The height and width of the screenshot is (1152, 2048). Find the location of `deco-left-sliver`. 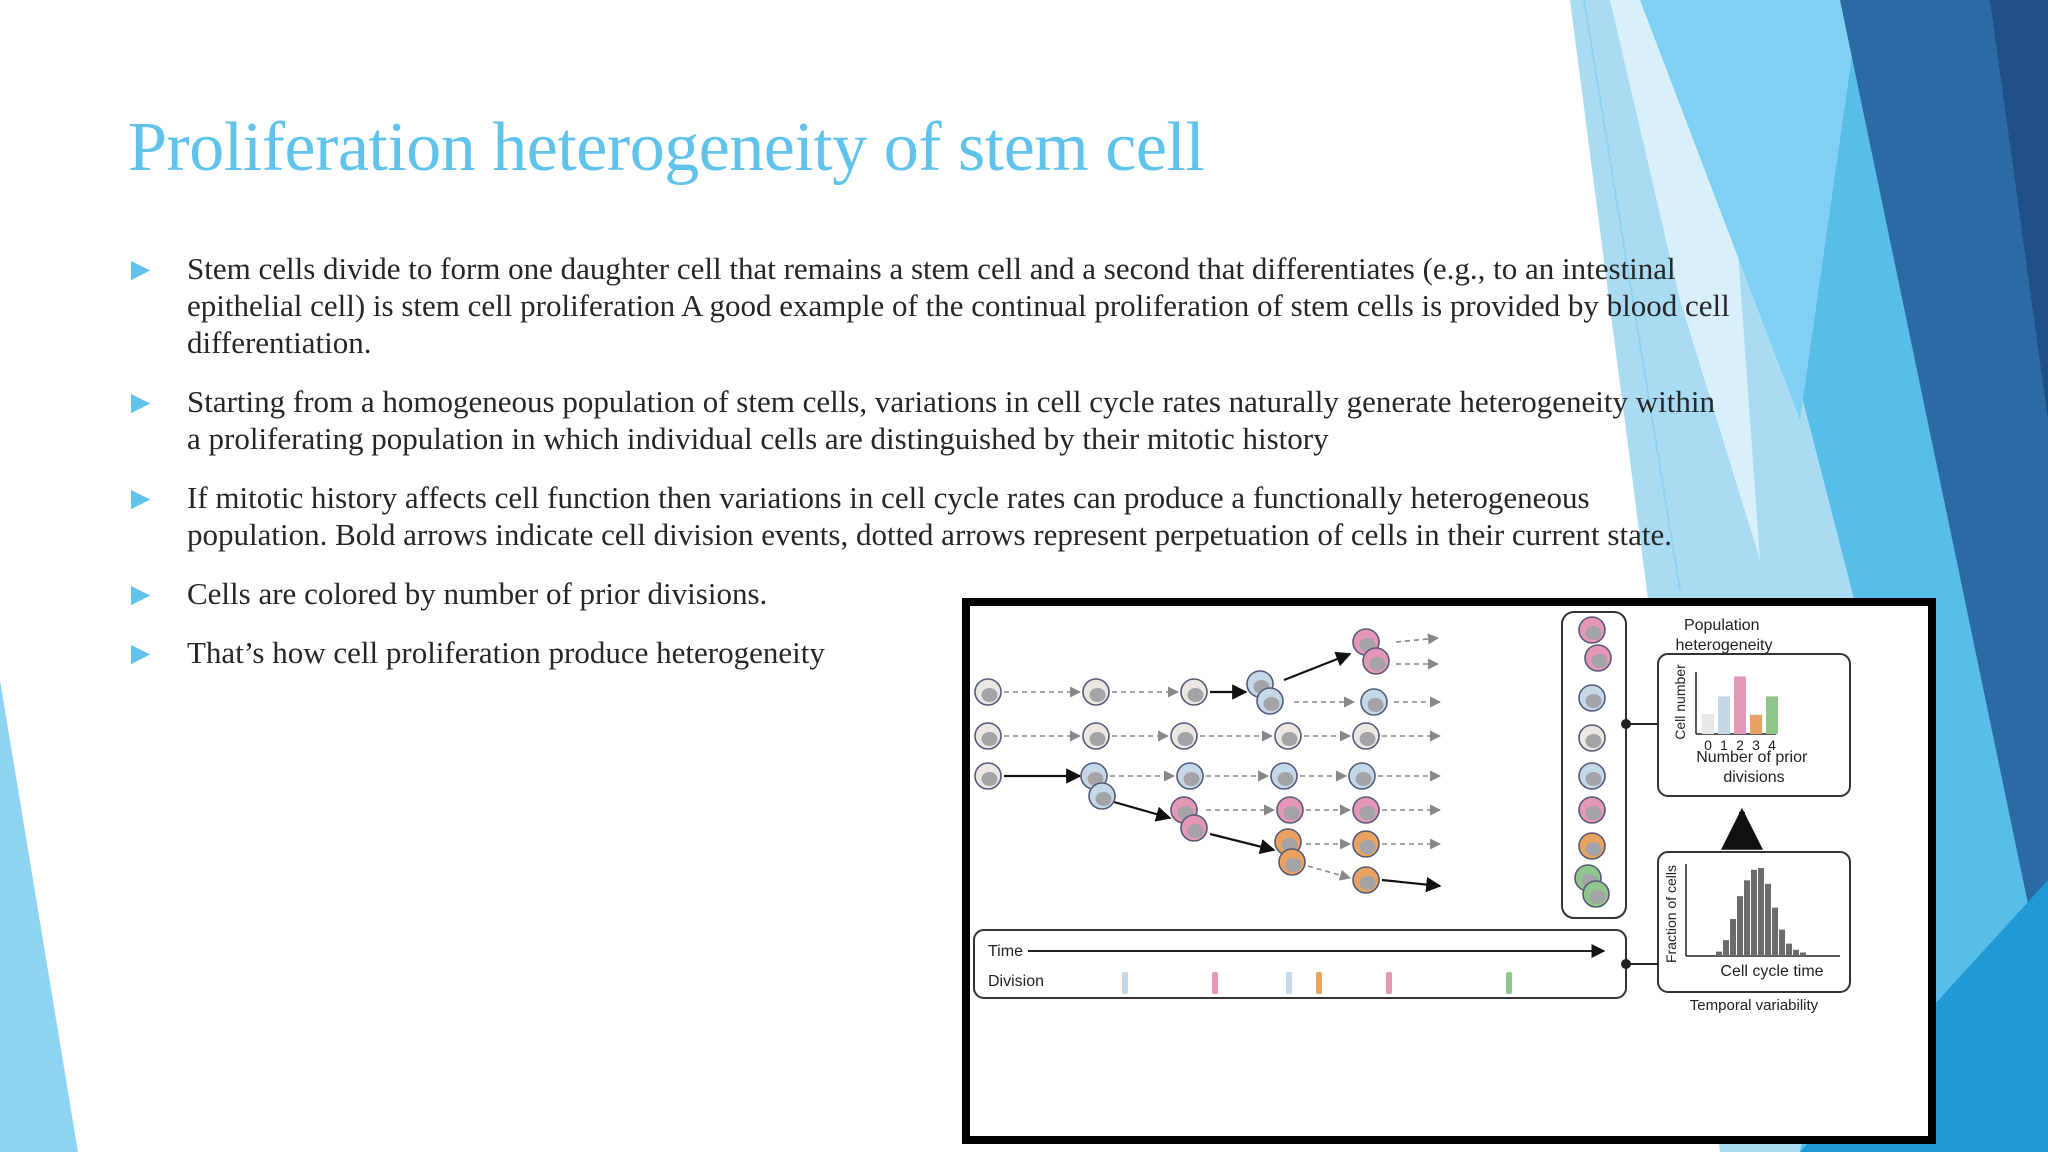

deco-left-sliver is located at coordinates (39, 916).